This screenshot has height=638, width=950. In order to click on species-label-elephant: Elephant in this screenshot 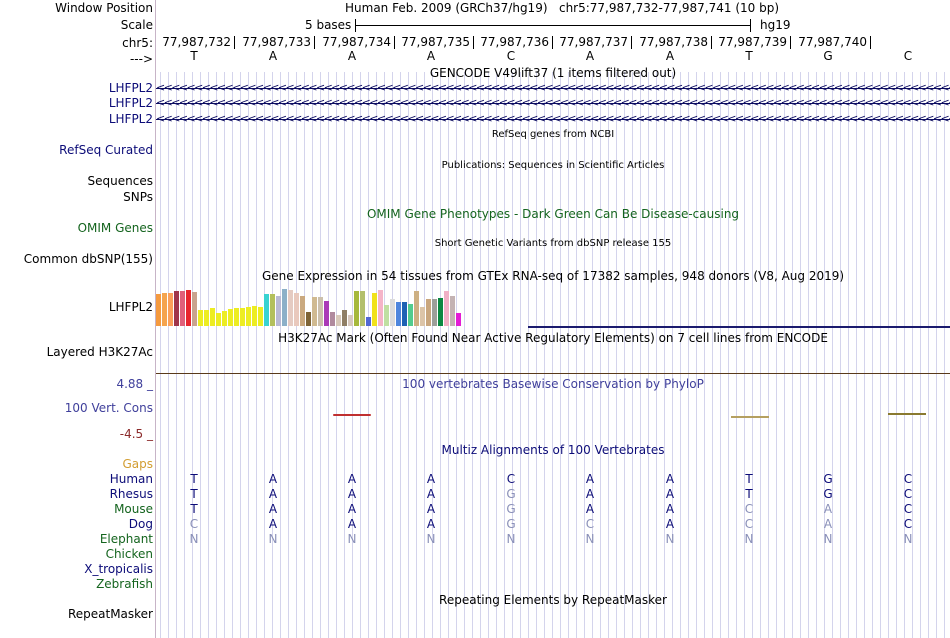, I will do `click(126, 539)`.